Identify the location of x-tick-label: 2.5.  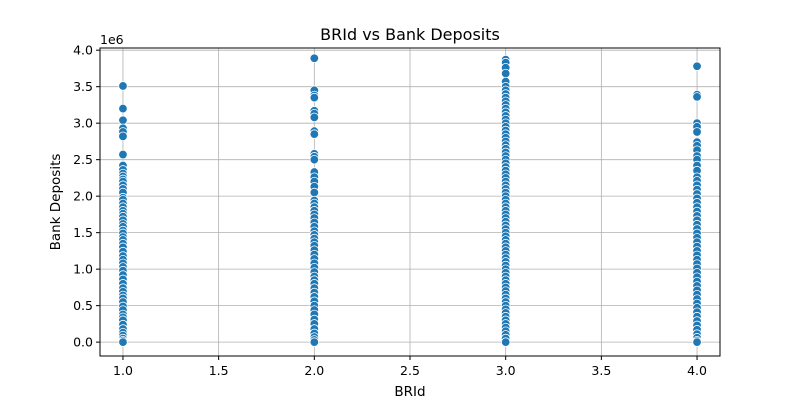
(410, 370).